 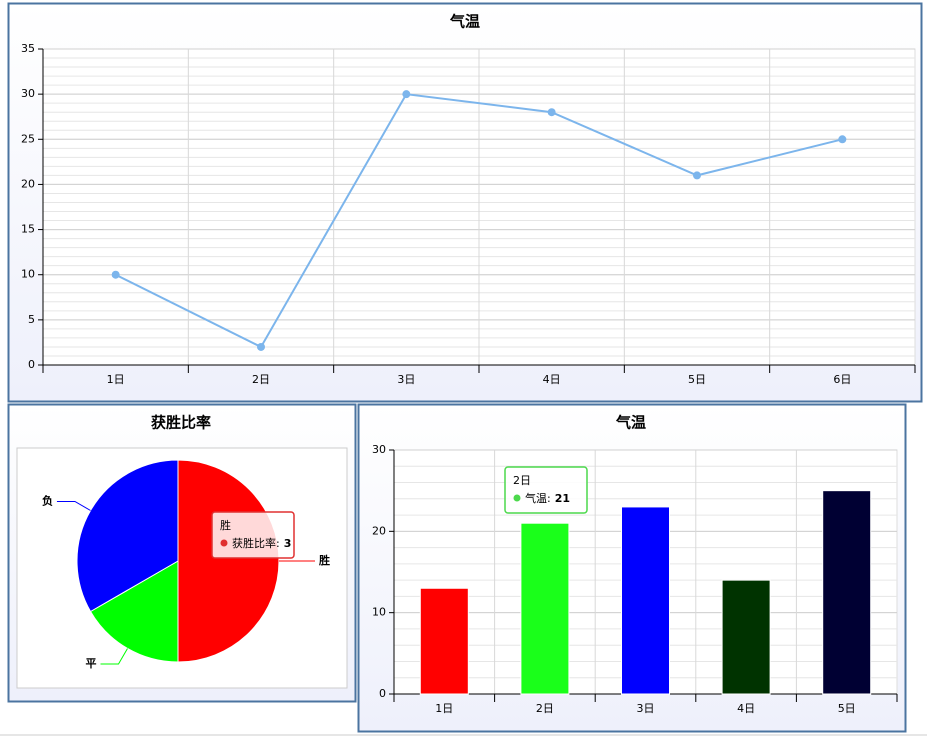 I want to click on pie-label: 胜, so click(x=324, y=560).